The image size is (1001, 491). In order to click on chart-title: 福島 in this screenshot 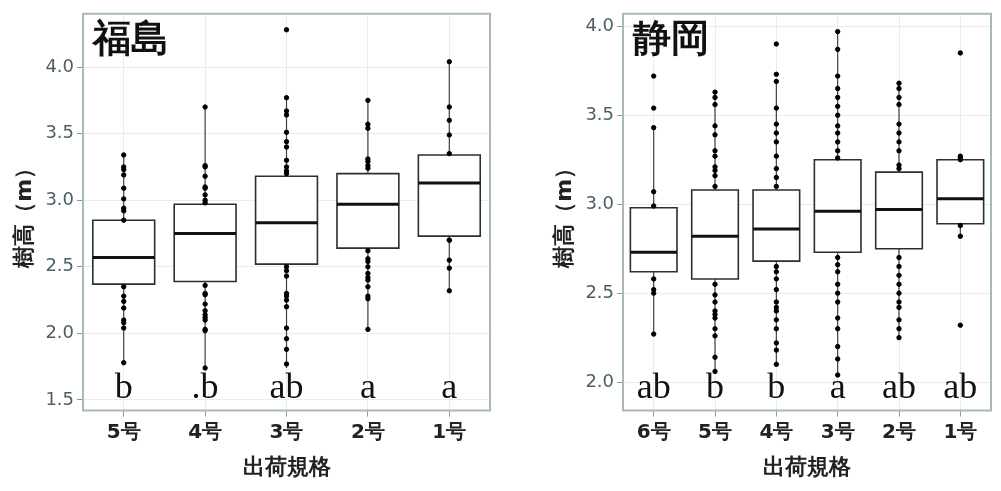, I will do `click(130, 37)`.